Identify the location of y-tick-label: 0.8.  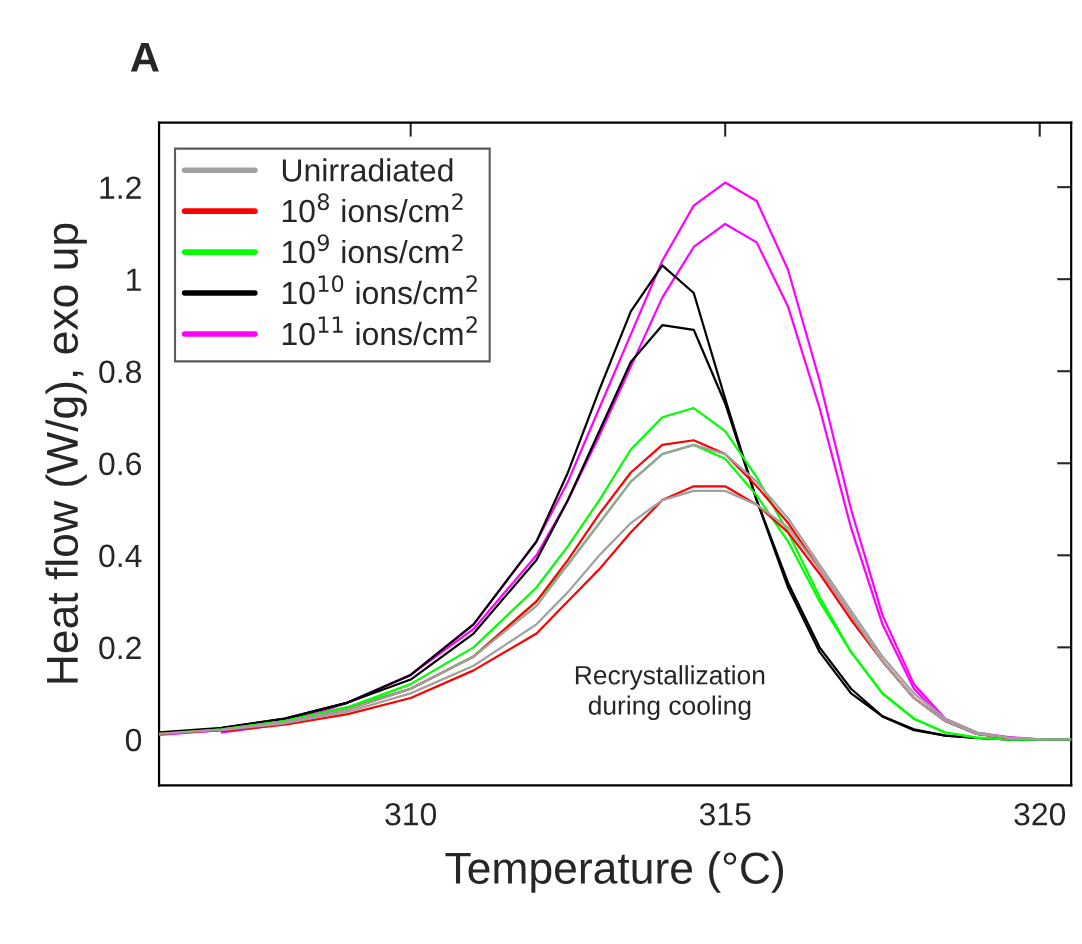
(120, 372).